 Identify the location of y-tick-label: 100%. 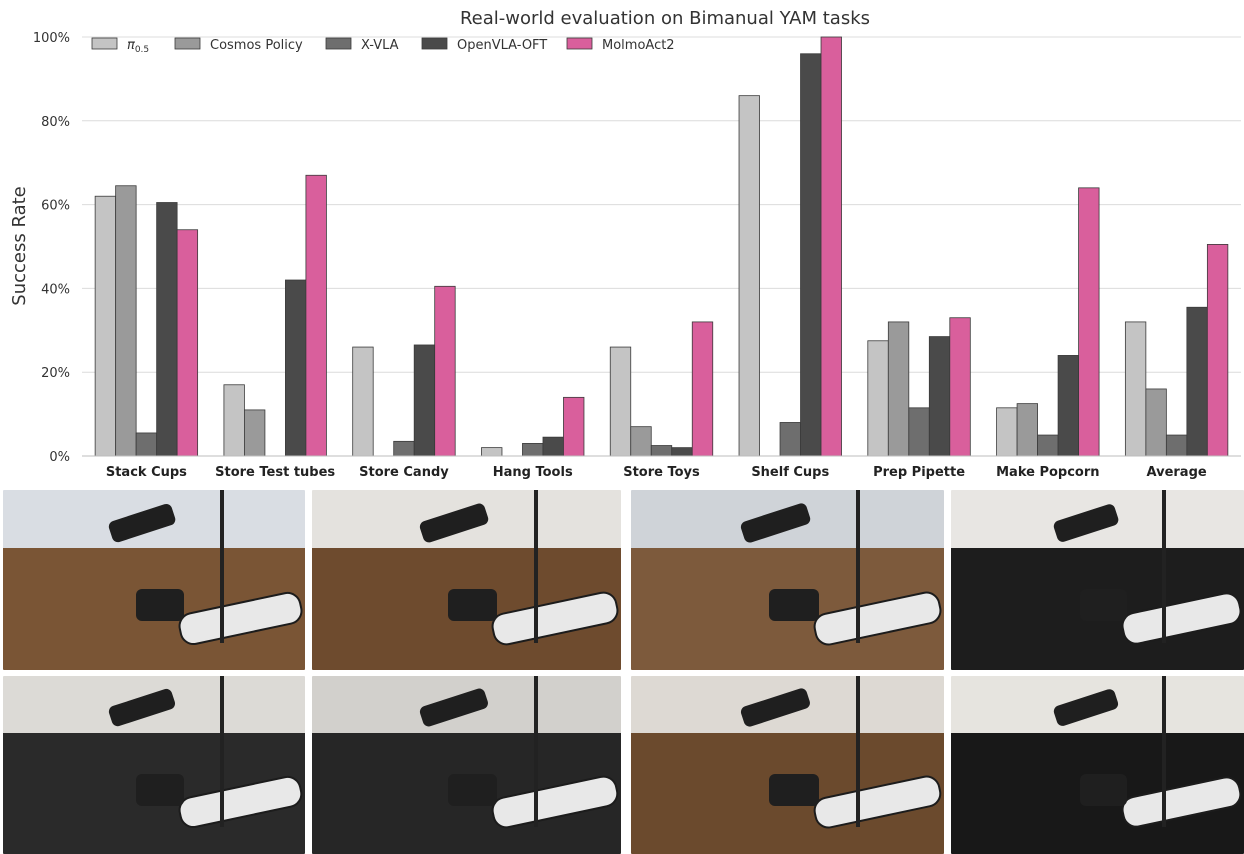
(51, 38).